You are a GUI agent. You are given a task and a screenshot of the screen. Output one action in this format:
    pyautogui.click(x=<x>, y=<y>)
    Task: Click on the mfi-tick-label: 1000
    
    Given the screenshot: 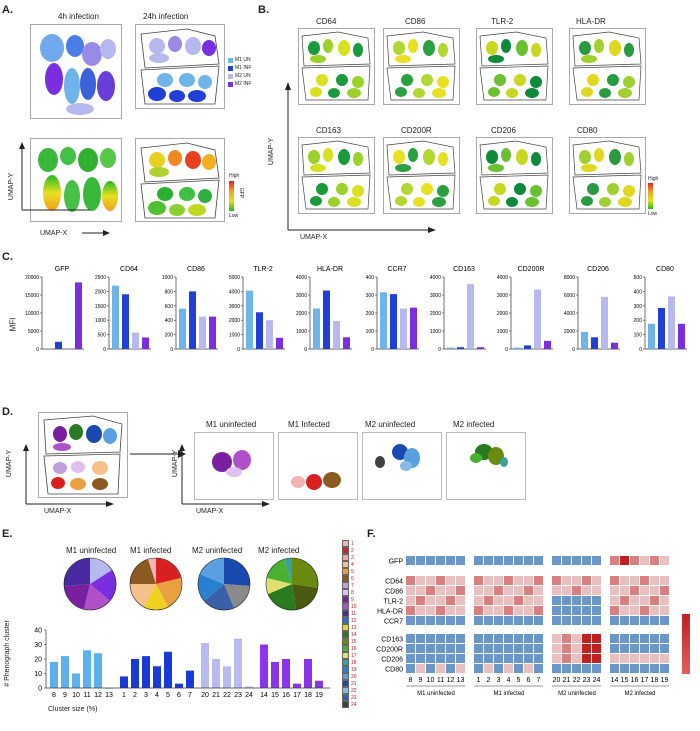 What is the action you would take?
    pyautogui.click(x=167, y=278)
    